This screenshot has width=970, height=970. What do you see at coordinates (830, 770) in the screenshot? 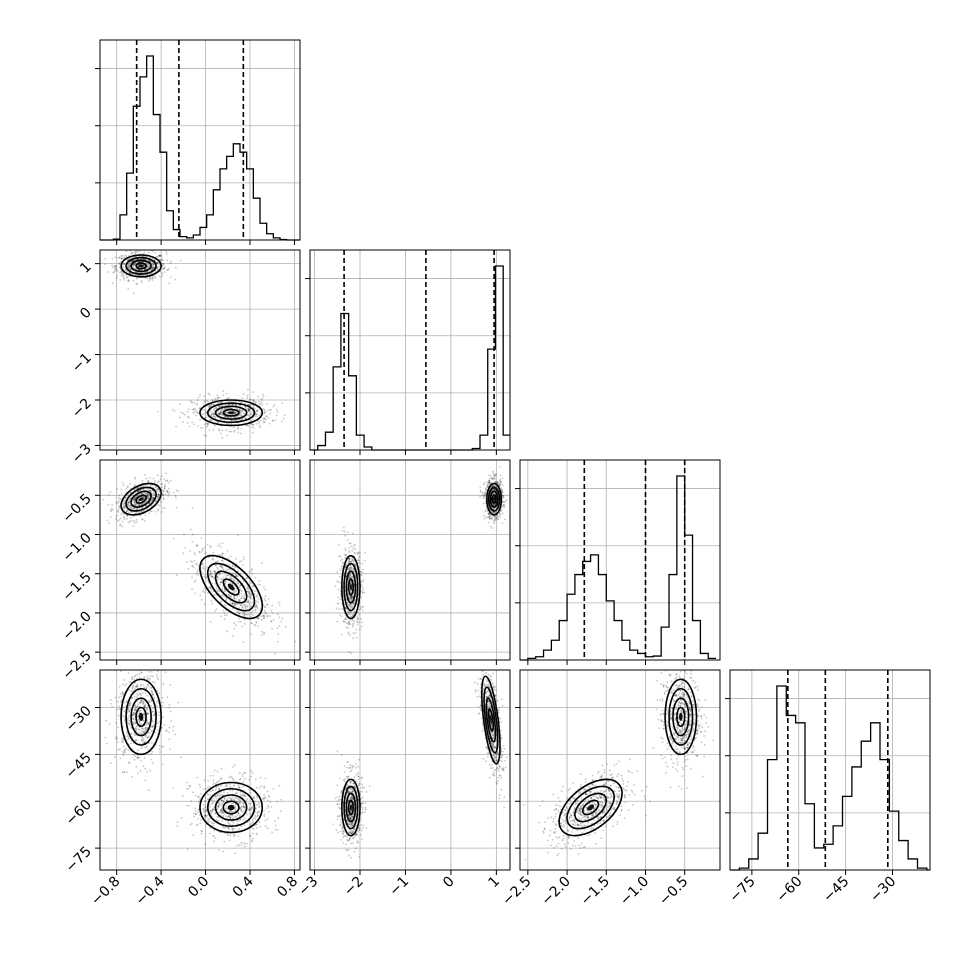
I see `panel-frame` at bounding box center [830, 770].